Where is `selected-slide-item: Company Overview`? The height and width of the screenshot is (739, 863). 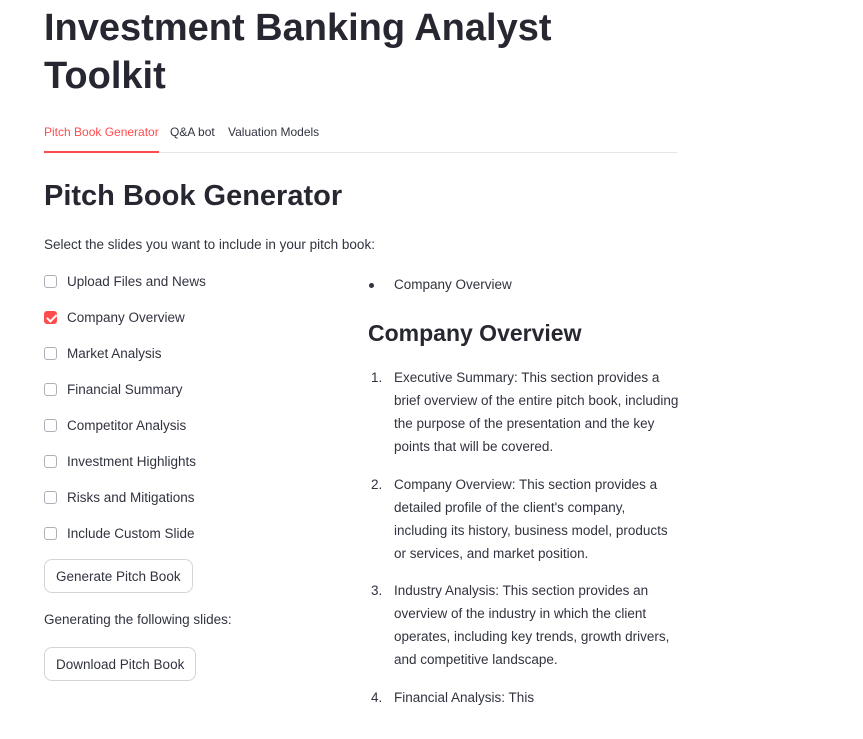 selected-slide-item: Company Overview is located at coordinates (453, 284).